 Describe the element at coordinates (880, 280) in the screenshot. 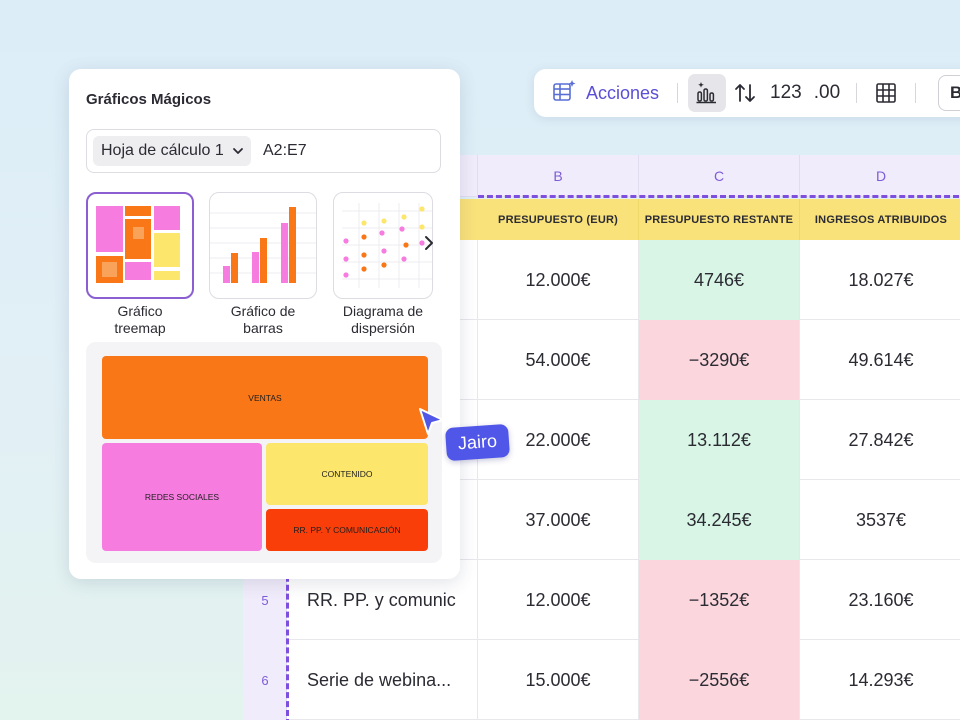

I see `cell-revenue: 18.027€` at that location.